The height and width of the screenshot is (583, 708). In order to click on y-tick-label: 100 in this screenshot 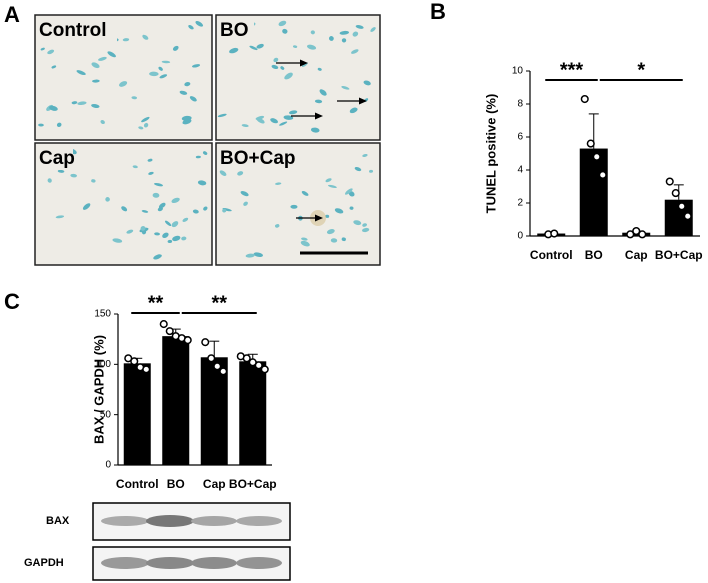, I will do `click(102, 364)`.